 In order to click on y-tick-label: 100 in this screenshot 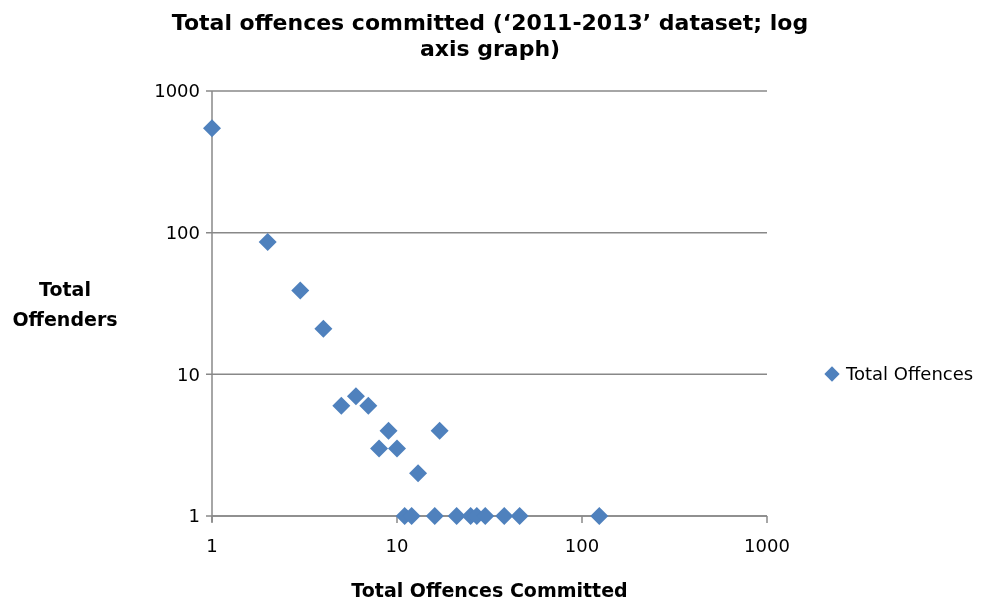, I will do `click(182, 232)`.